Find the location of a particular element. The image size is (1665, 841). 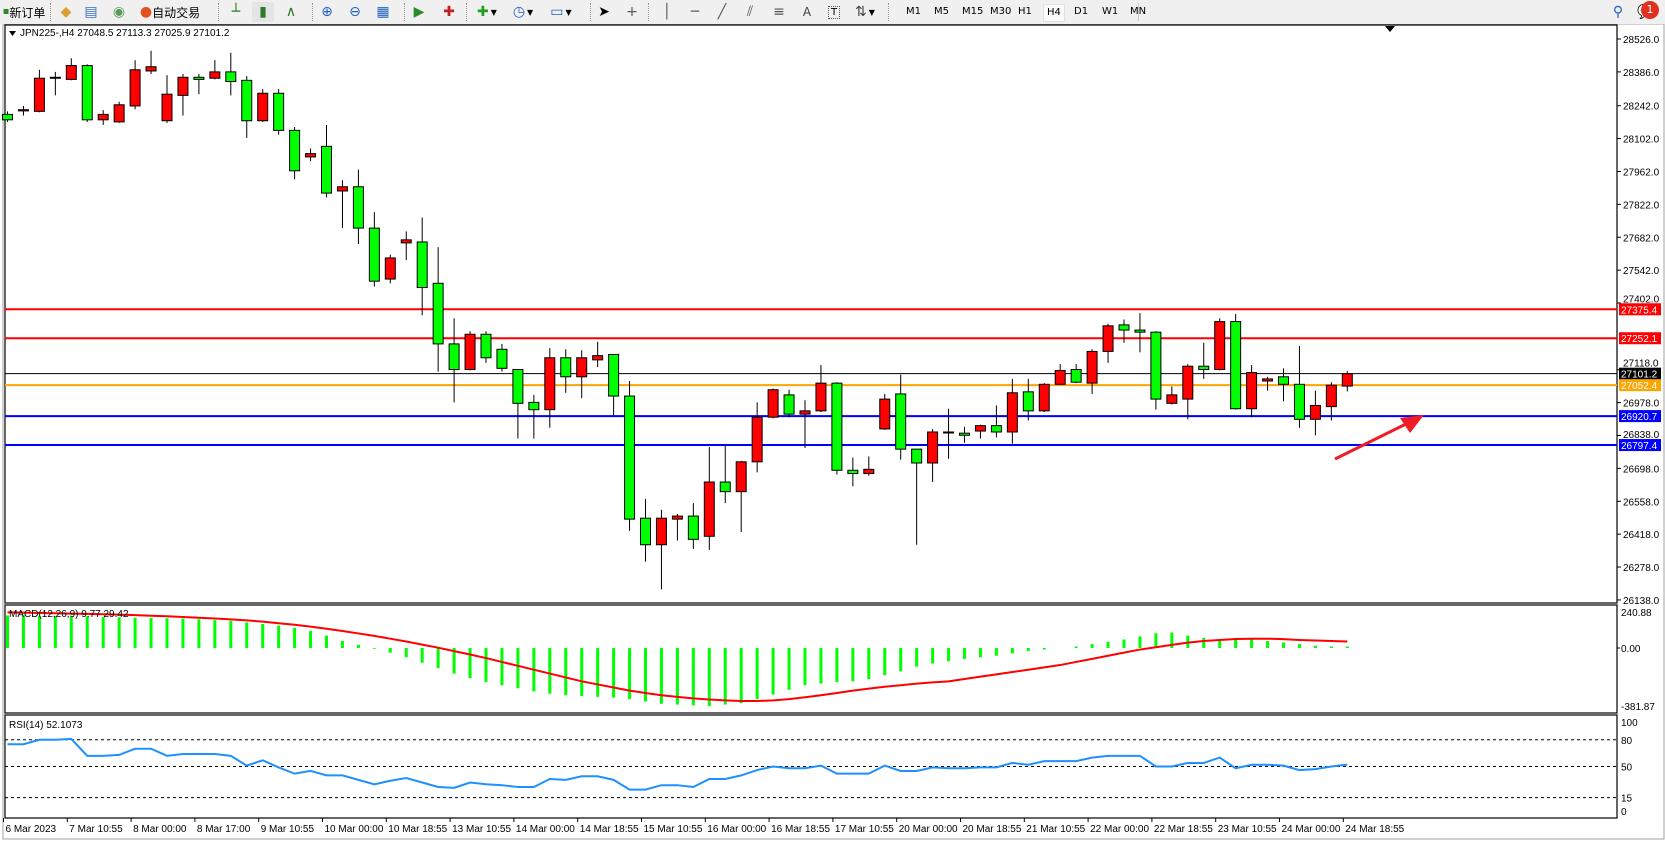

time-axis-label: 7 Mar 10:55 is located at coordinates (96, 829).